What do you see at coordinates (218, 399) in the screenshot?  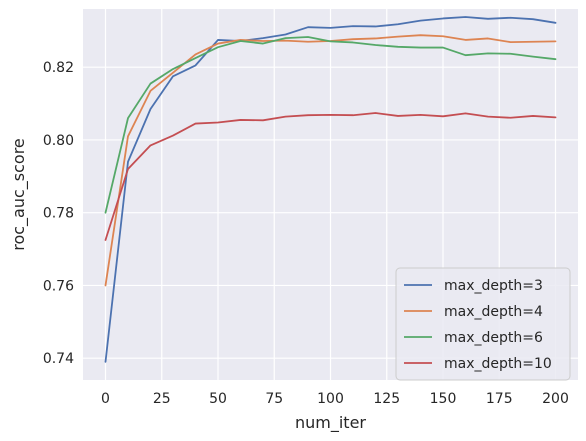 I see `x-tick-label: 50` at bounding box center [218, 399].